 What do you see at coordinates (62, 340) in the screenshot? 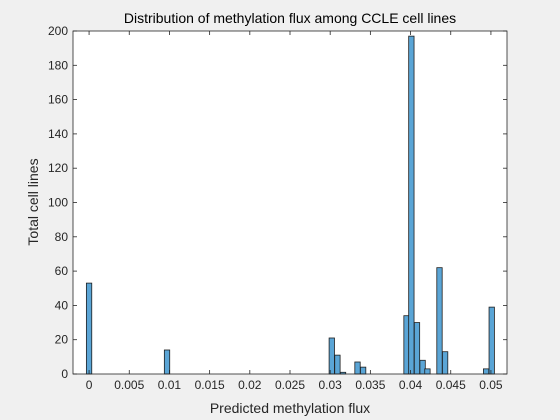
I see `y-tick-label: 20` at bounding box center [62, 340].